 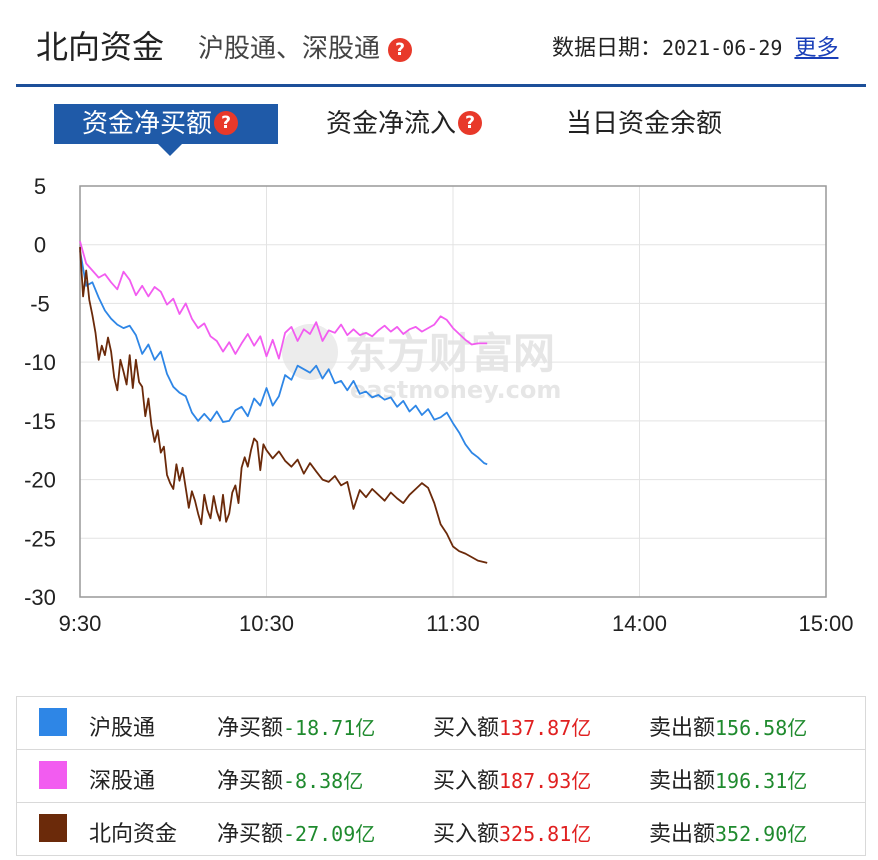 I want to click on legend-row-sz: 深股通 净买额-8.38亿 买入额187.93亿 卖出额196.31亿, so click(x=441, y=776).